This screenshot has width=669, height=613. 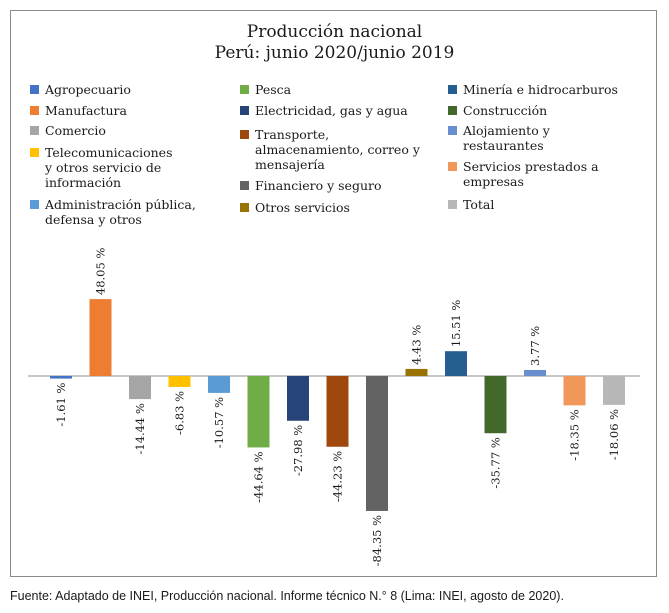 I want to click on legend-label: Otros servicios, so click(x=302, y=207).